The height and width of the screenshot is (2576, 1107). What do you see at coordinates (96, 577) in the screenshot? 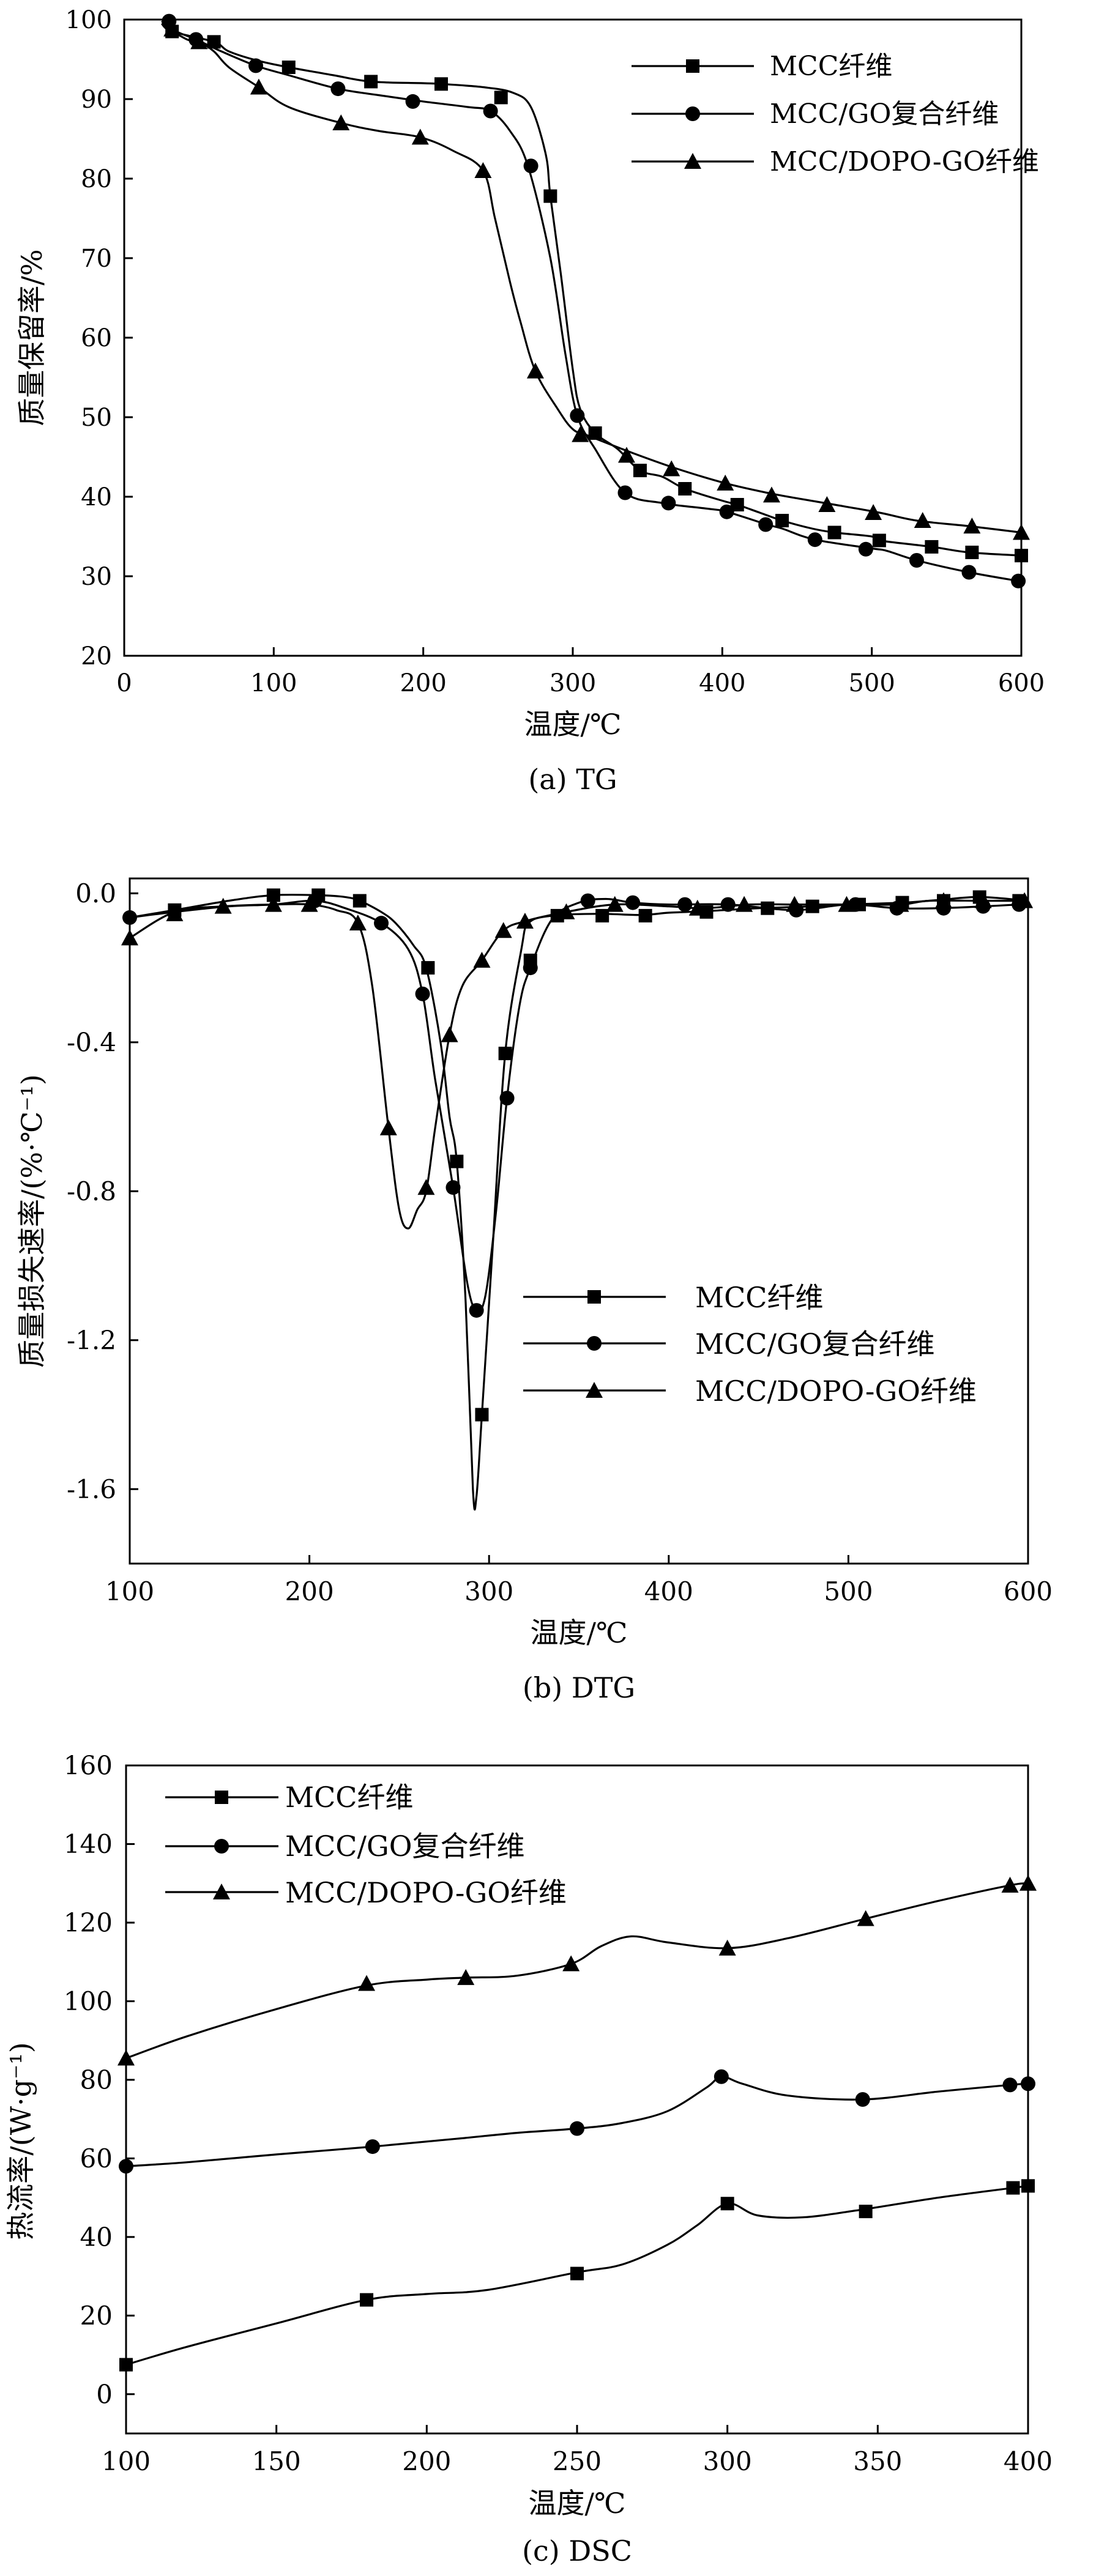
I see `tg-y-tick-label: 30` at bounding box center [96, 577].